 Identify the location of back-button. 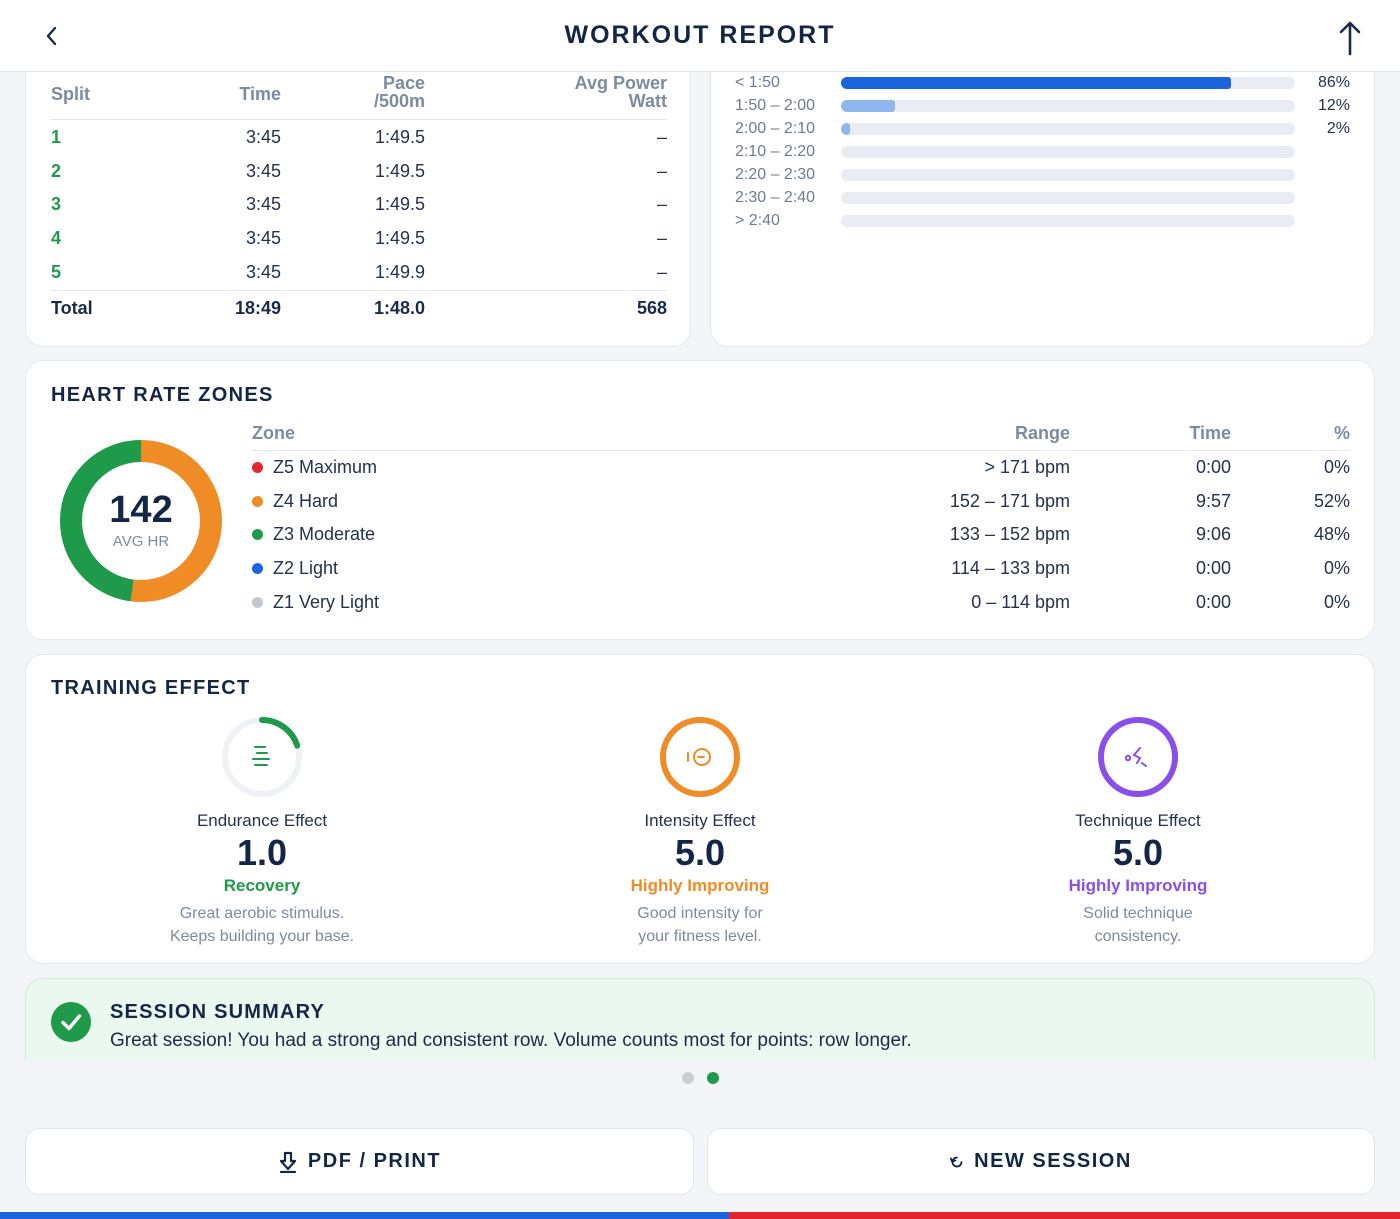
(51, 36).